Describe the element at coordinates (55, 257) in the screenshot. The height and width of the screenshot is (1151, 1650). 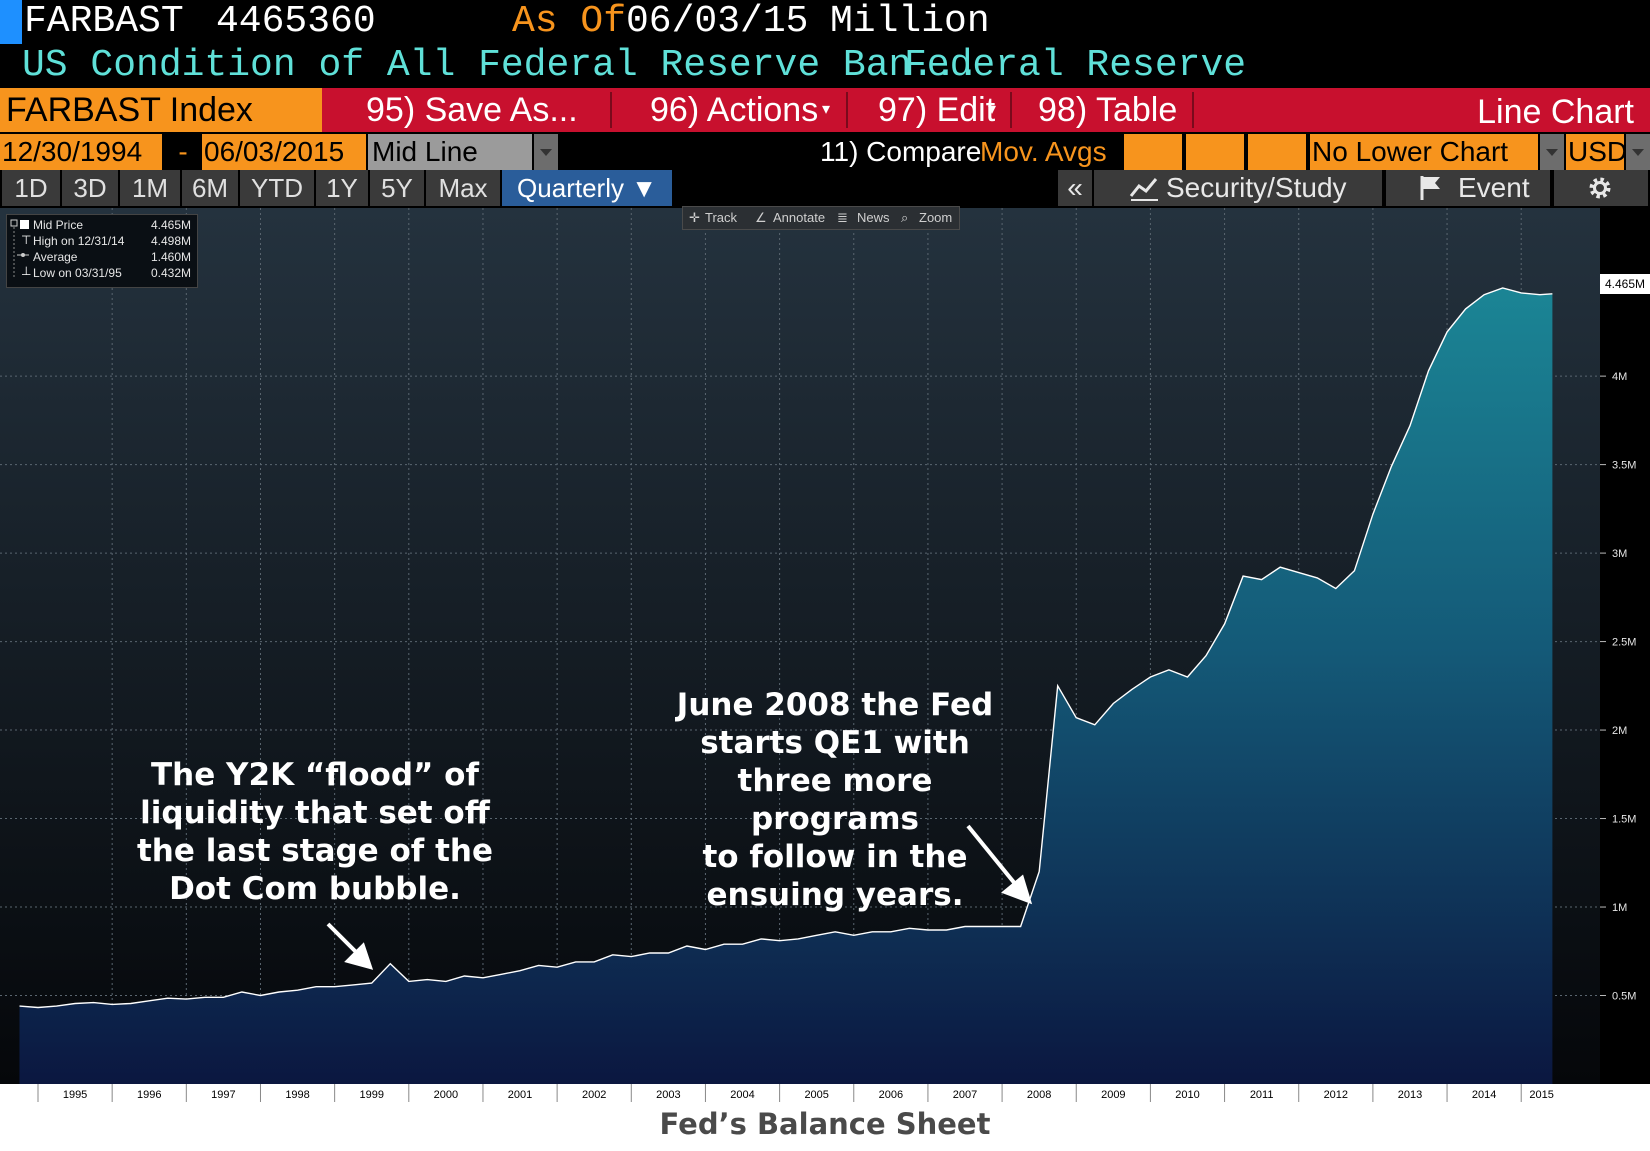
I see `legend-average-label: Average` at that location.